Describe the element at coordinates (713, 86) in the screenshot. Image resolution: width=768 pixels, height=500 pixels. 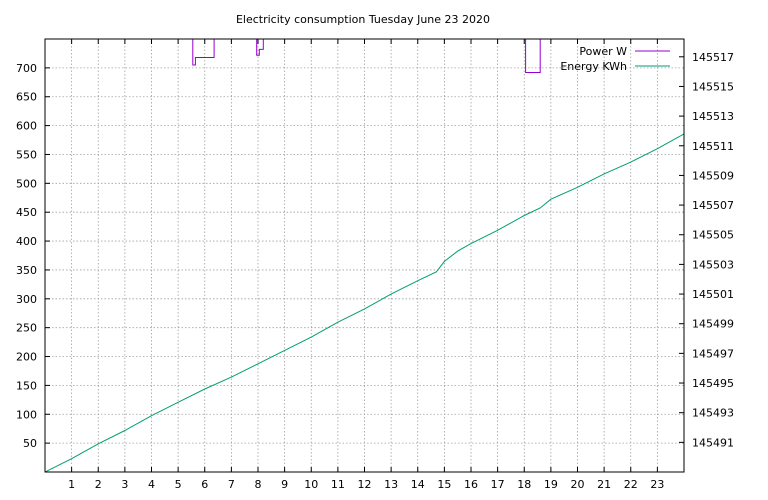
I see `y-right-tick-label: 145515` at that location.